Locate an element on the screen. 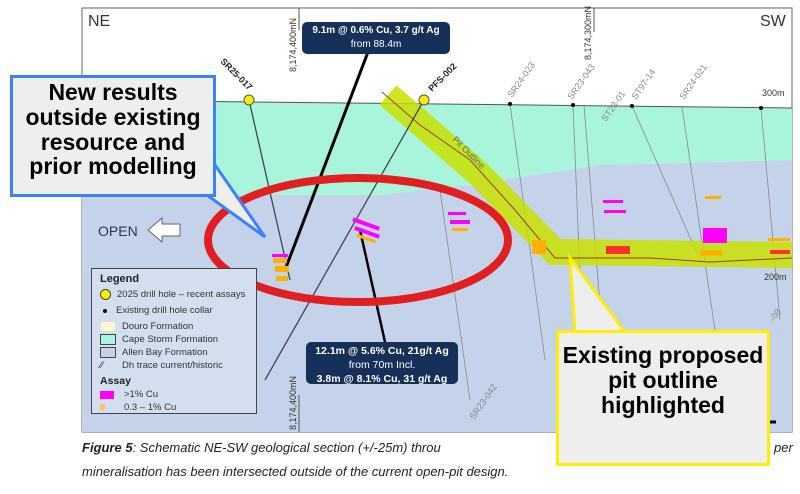 This screenshot has height=494, width=800. sw-label: SW is located at coordinates (773, 21).